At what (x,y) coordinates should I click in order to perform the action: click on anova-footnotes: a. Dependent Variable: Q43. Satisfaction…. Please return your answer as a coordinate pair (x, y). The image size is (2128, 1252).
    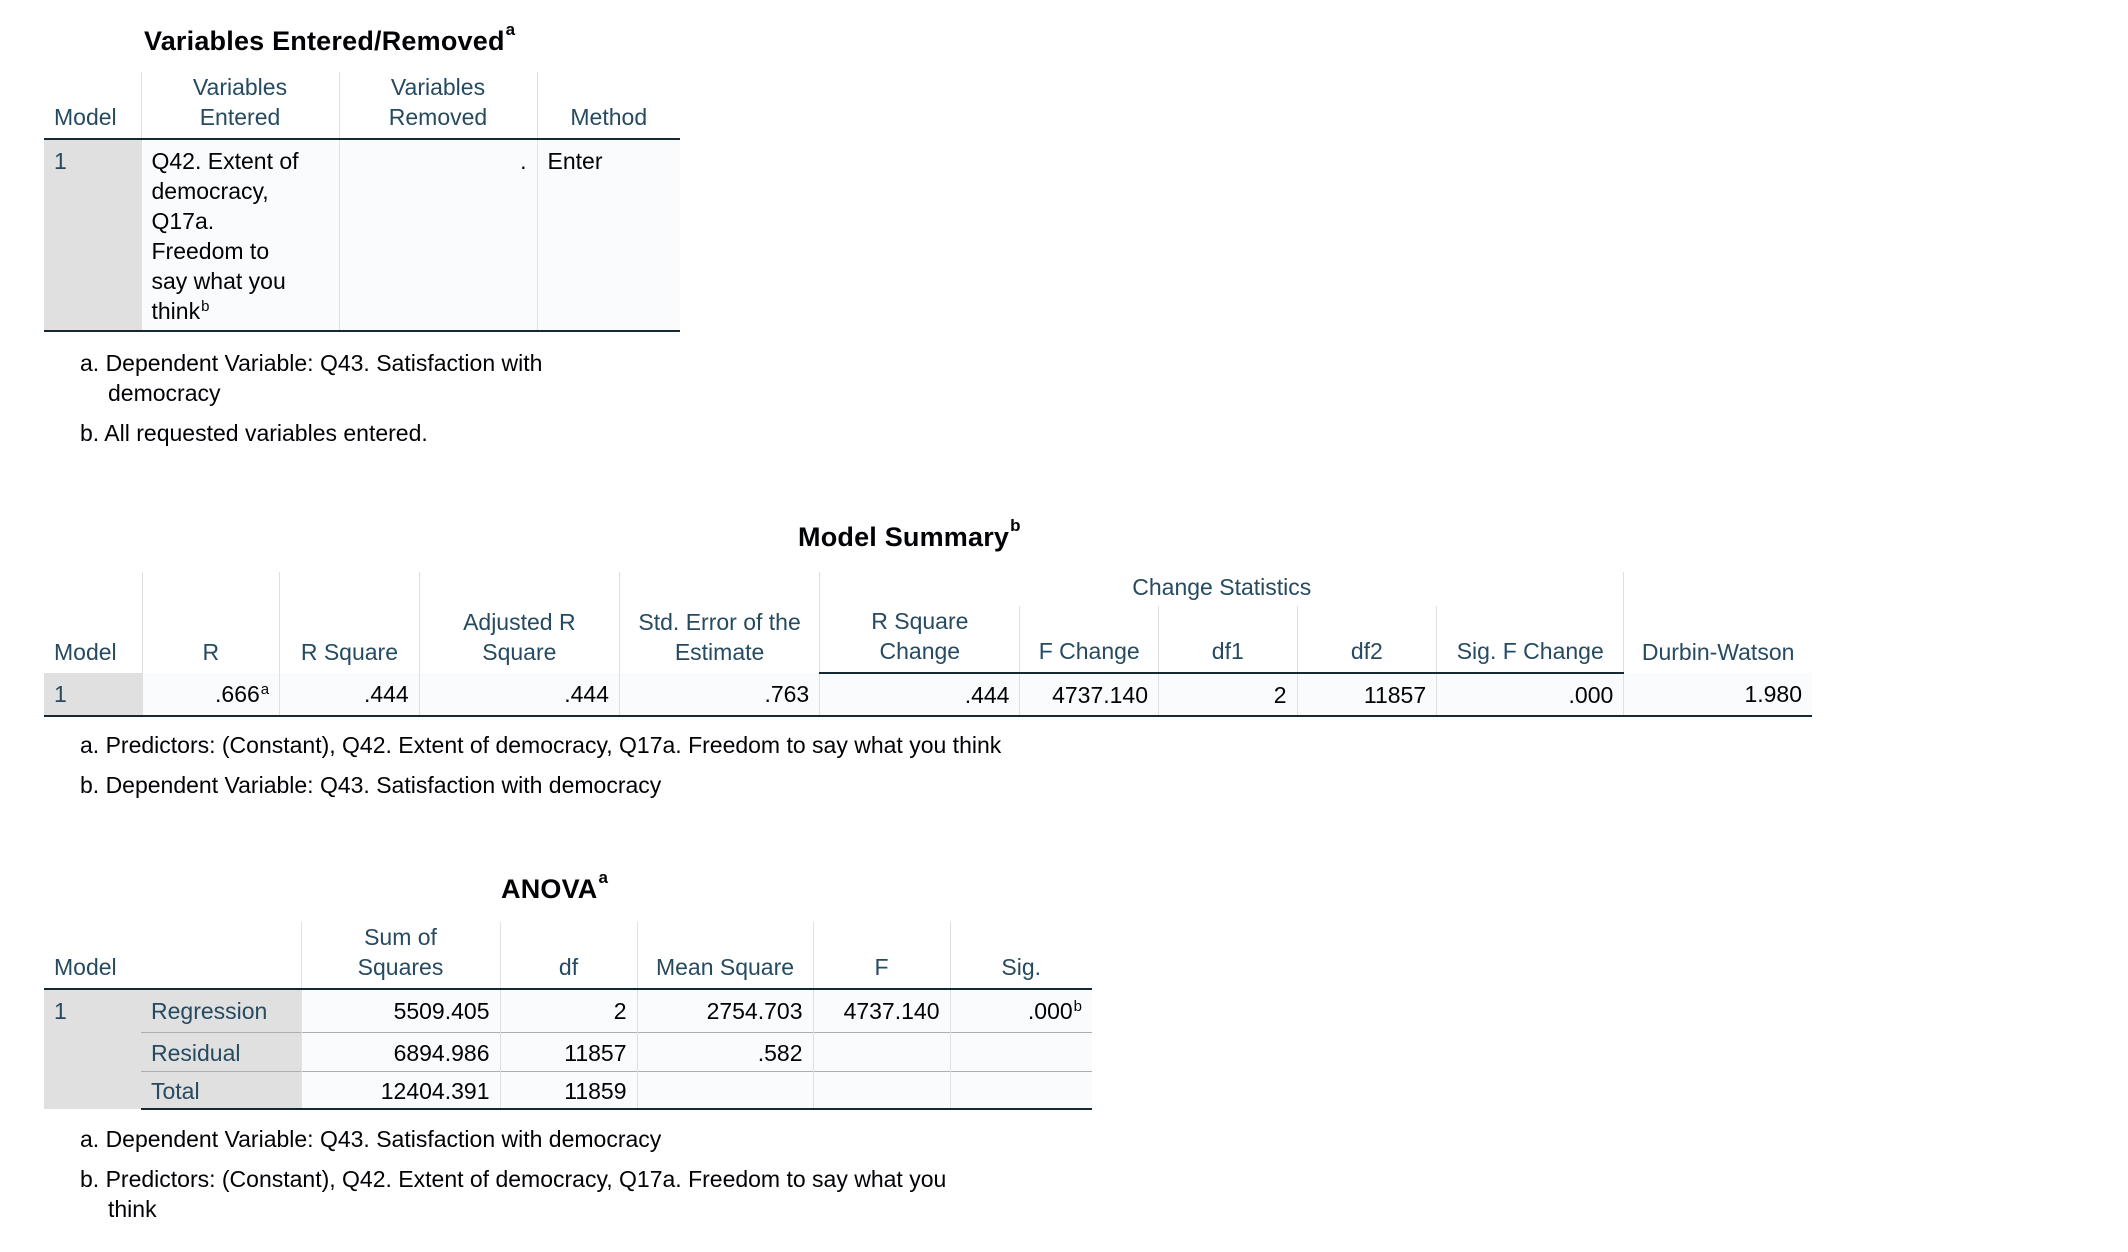
    Looking at the image, I should click on (513, 1174).